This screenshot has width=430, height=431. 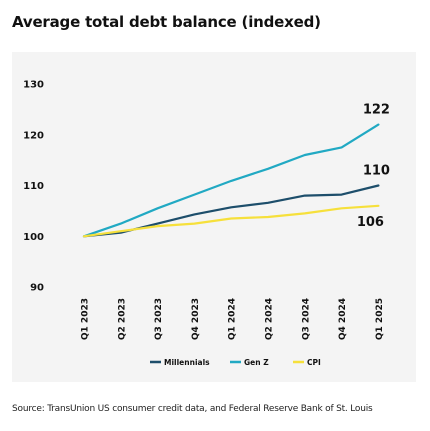 I want to click on y-tick-label: 120, so click(x=33, y=135).